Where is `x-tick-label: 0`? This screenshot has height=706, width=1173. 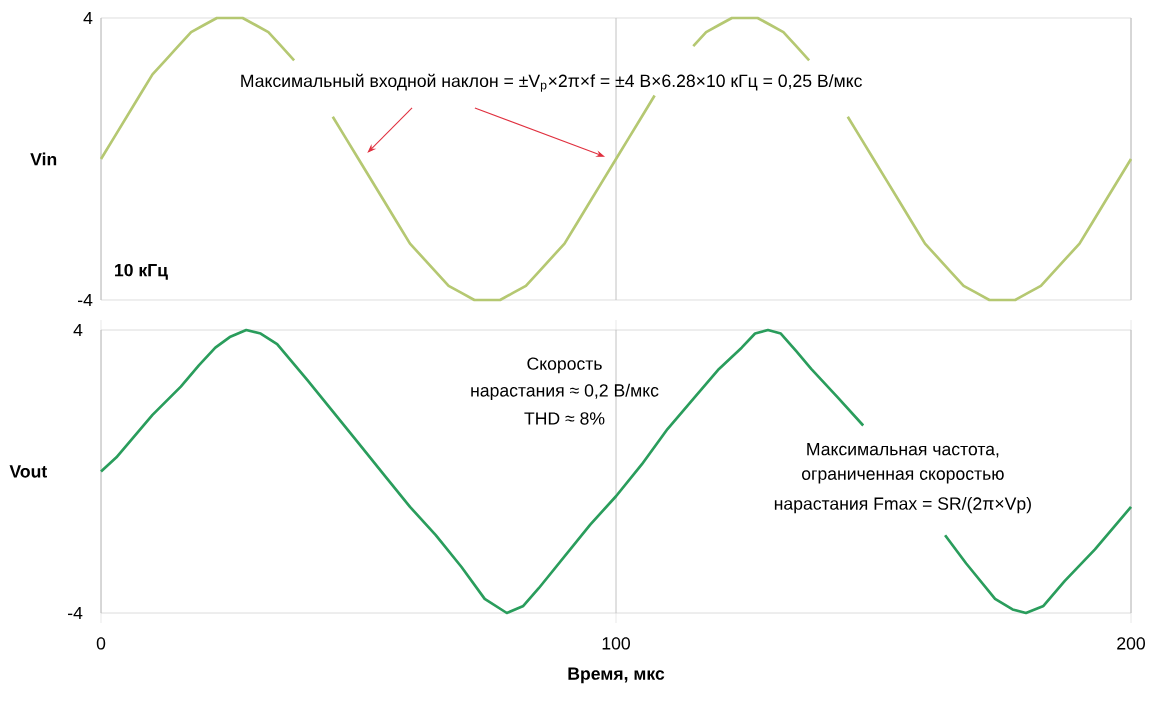
x-tick-label: 0 is located at coordinates (101, 643).